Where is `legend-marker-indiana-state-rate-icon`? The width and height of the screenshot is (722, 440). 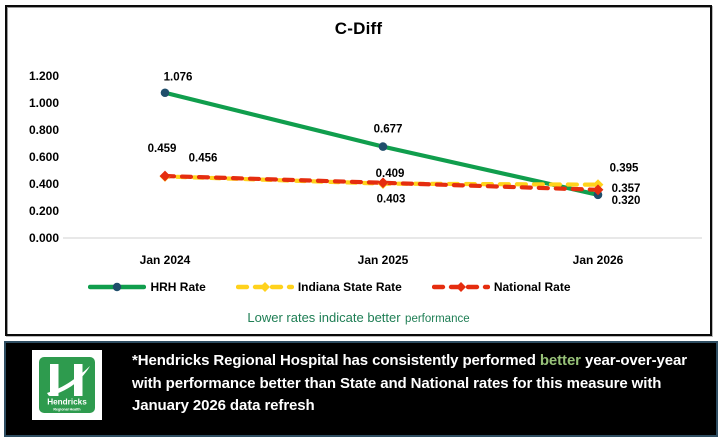 legend-marker-indiana-state-rate-icon is located at coordinates (264, 287).